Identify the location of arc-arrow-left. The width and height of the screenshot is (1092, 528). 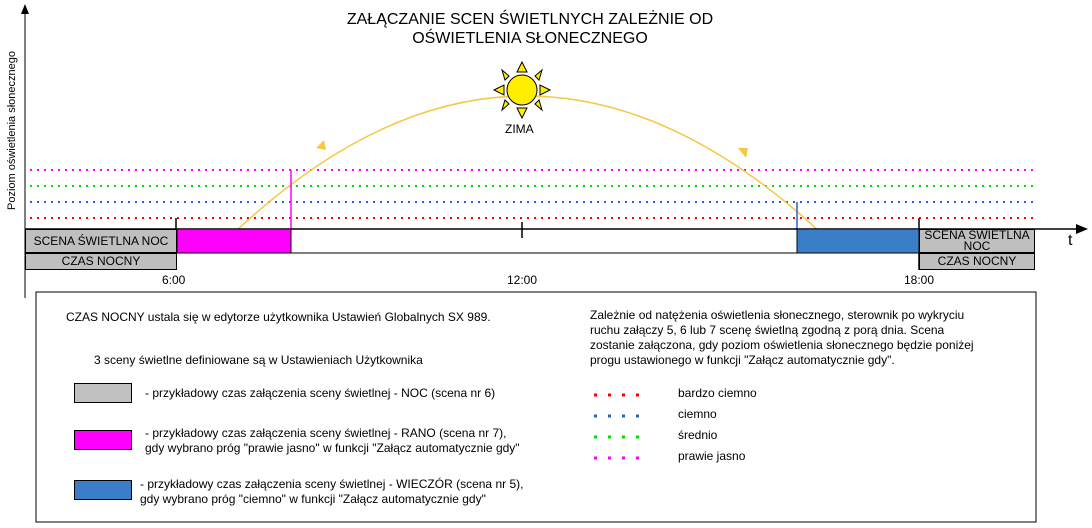
(321, 145).